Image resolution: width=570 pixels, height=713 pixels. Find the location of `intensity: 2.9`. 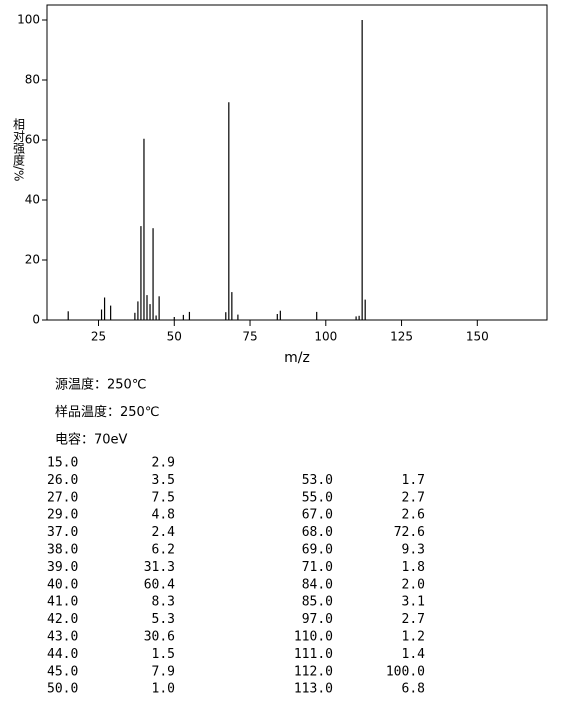

intensity: 2.9 is located at coordinates (163, 463).